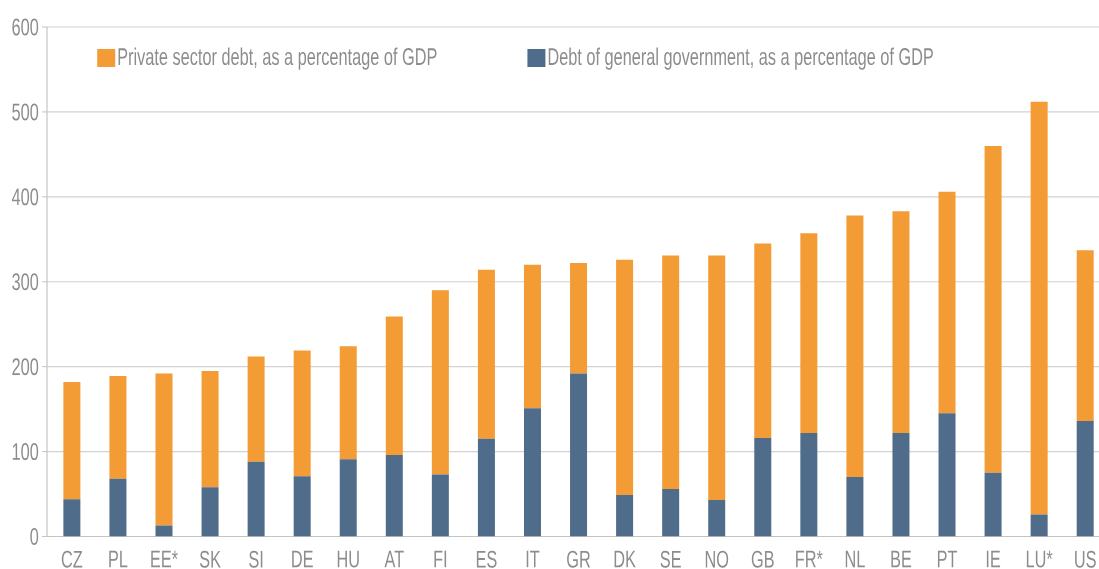 This screenshot has height=569, width=1099. Describe the element at coordinates (579, 559) in the screenshot. I see `x-tick-label: GR` at that location.